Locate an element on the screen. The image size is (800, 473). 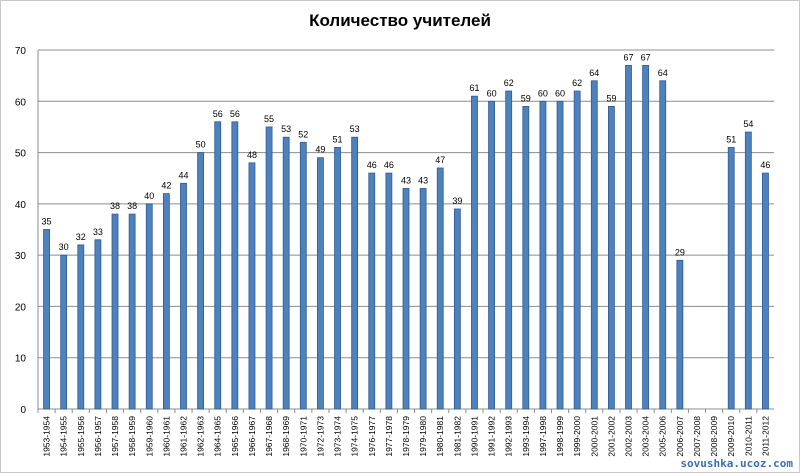
data-label: 30 is located at coordinates (64, 247).